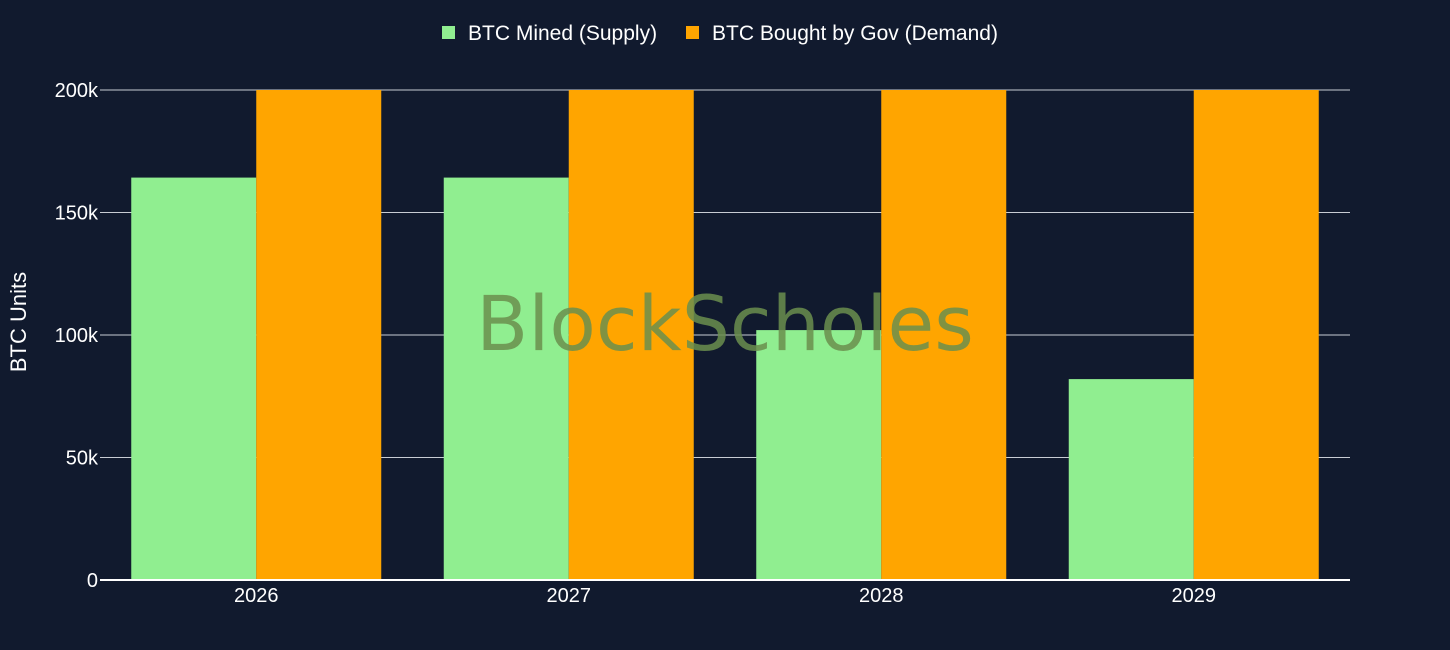 The width and height of the screenshot is (1450, 650). Describe the element at coordinates (881, 596) in the screenshot. I see `x-tick-label: 2028` at that location.